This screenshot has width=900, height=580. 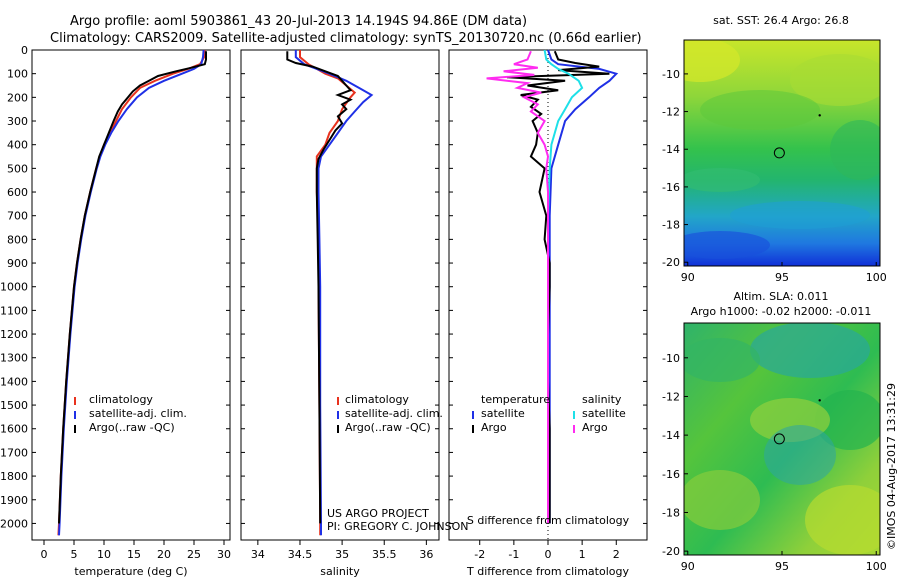 What do you see at coordinates (14, 381) in the screenshot?
I see `y-tick-label: 1400` at bounding box center [14, 381].